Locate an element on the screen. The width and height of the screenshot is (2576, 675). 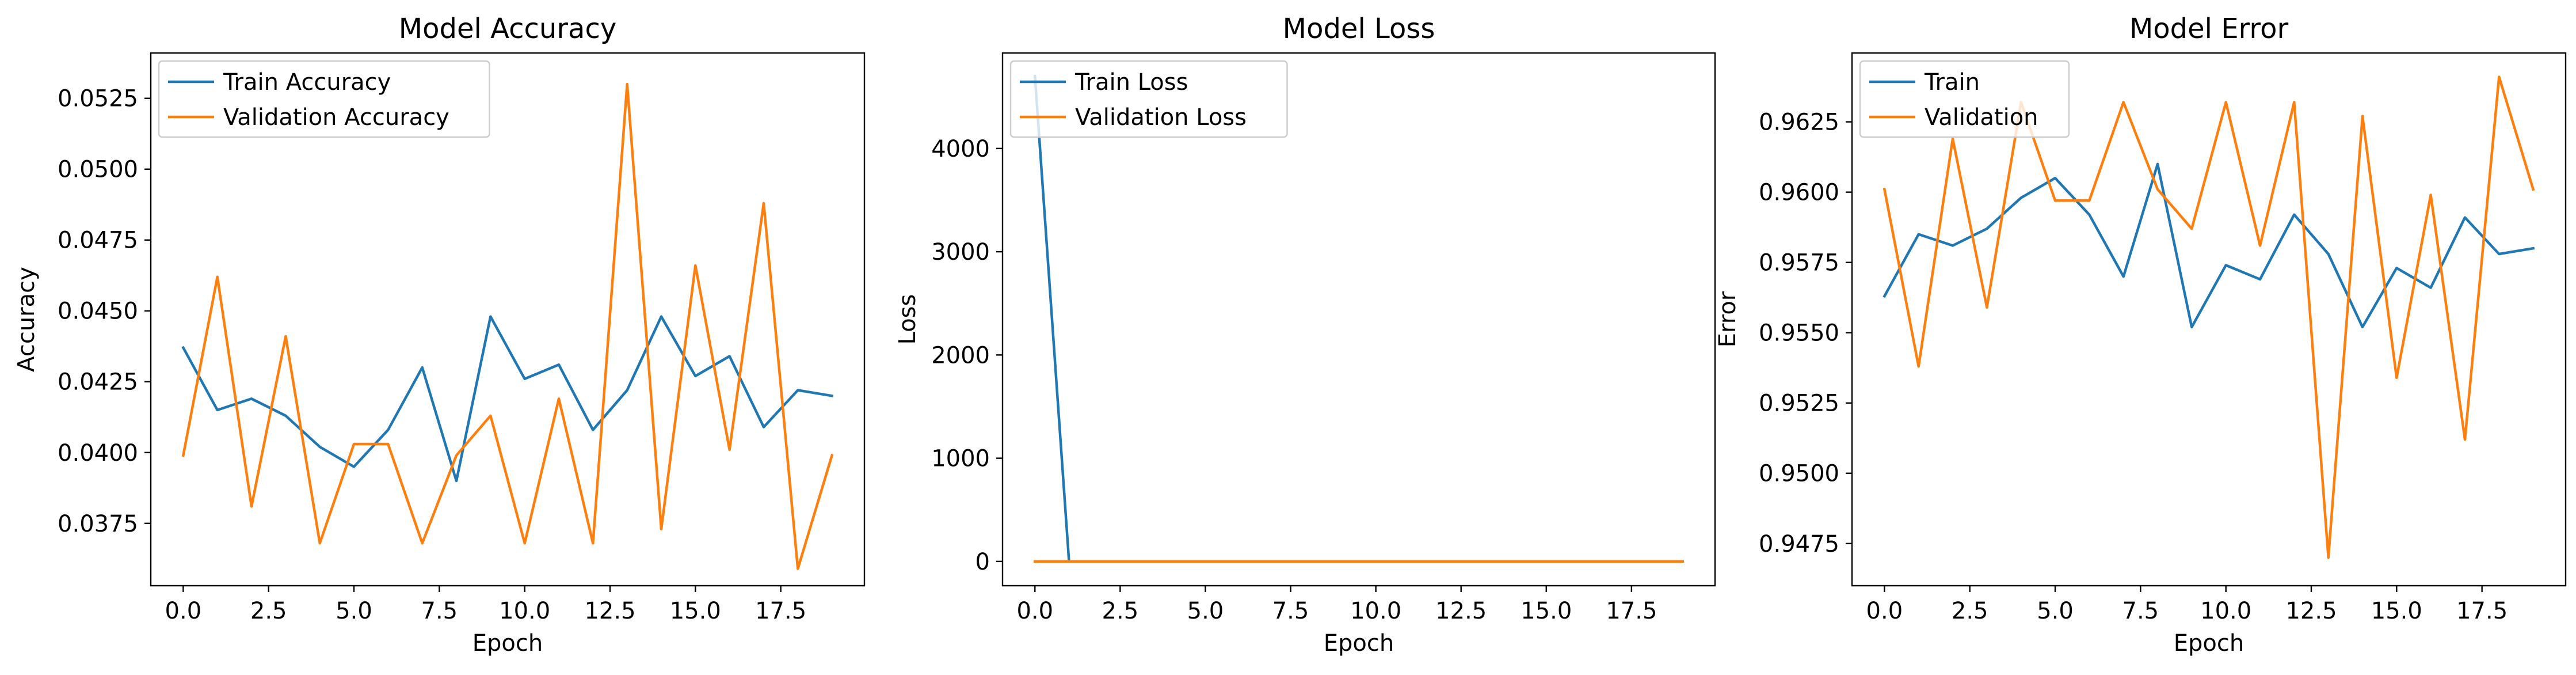
legend: Train Validation is located at coordinates (1965, 99).